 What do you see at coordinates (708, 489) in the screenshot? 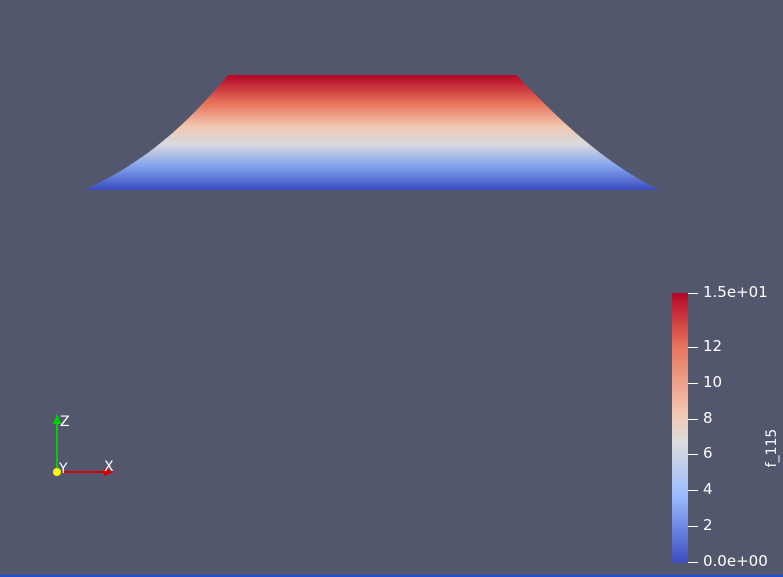
I see `scalar-bar-tick-label: 4` at bounding box center [708, 489].